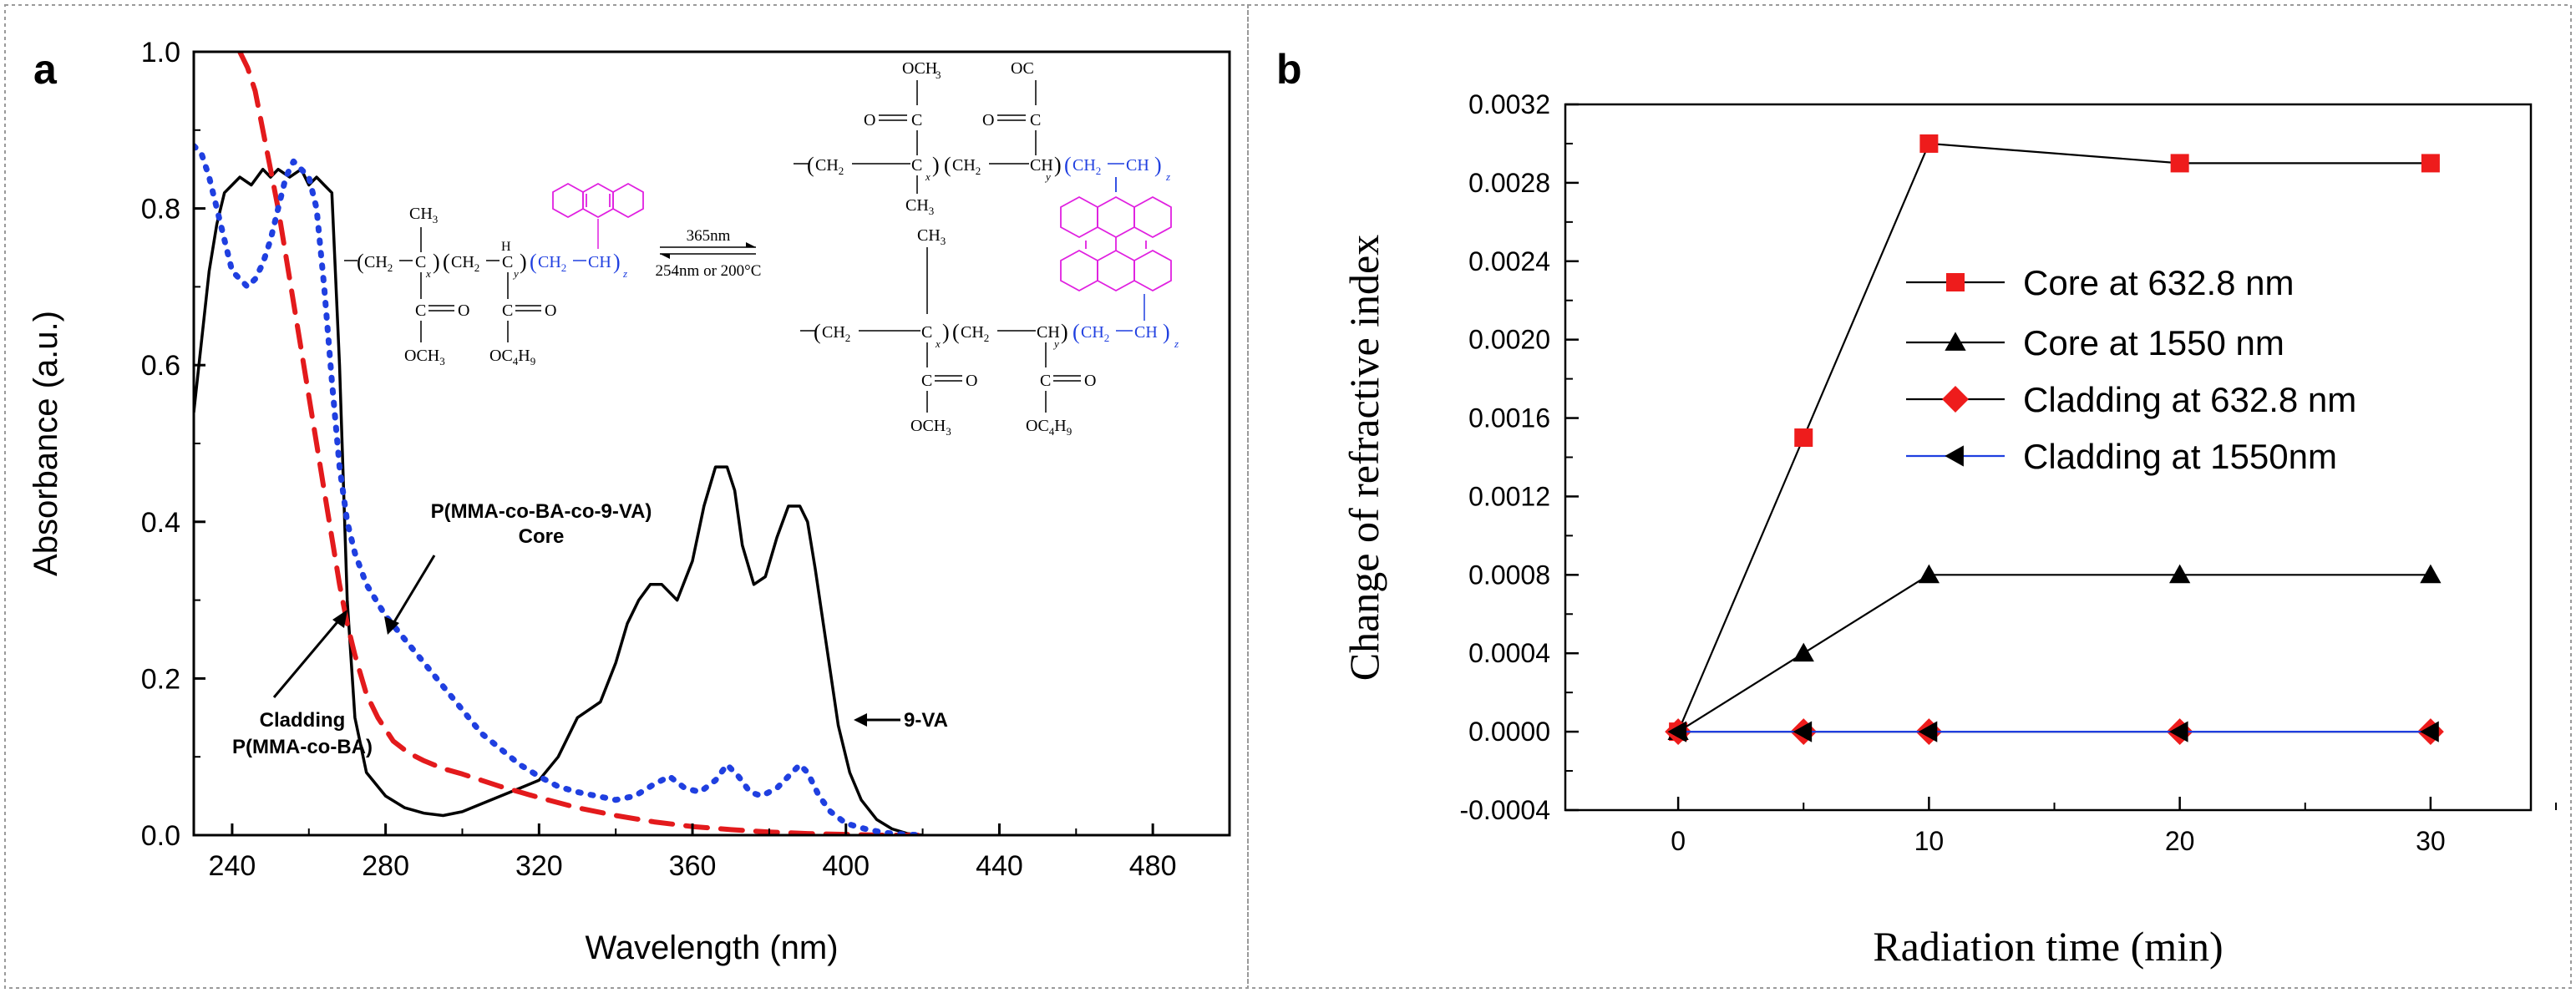  I want to click on y-tick-label-a: 1.0, so click(160, 52).